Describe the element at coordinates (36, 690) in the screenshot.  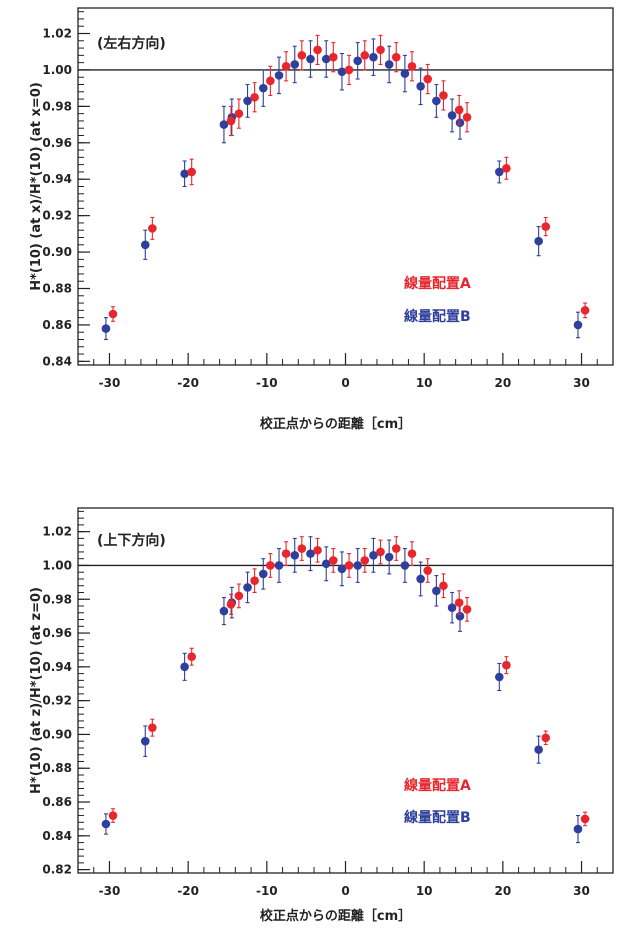
I see `y-axis-label: H*(10) (at z)/H*(10) (at z=0)` at that location.